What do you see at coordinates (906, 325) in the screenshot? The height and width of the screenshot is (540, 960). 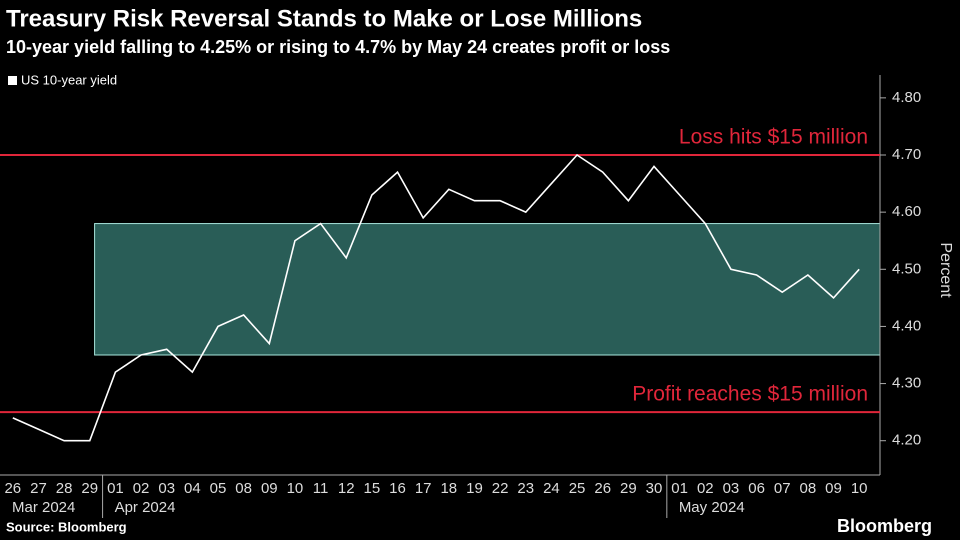 I see `y-tick-label: 4.40` at bounding box center [906, 325].